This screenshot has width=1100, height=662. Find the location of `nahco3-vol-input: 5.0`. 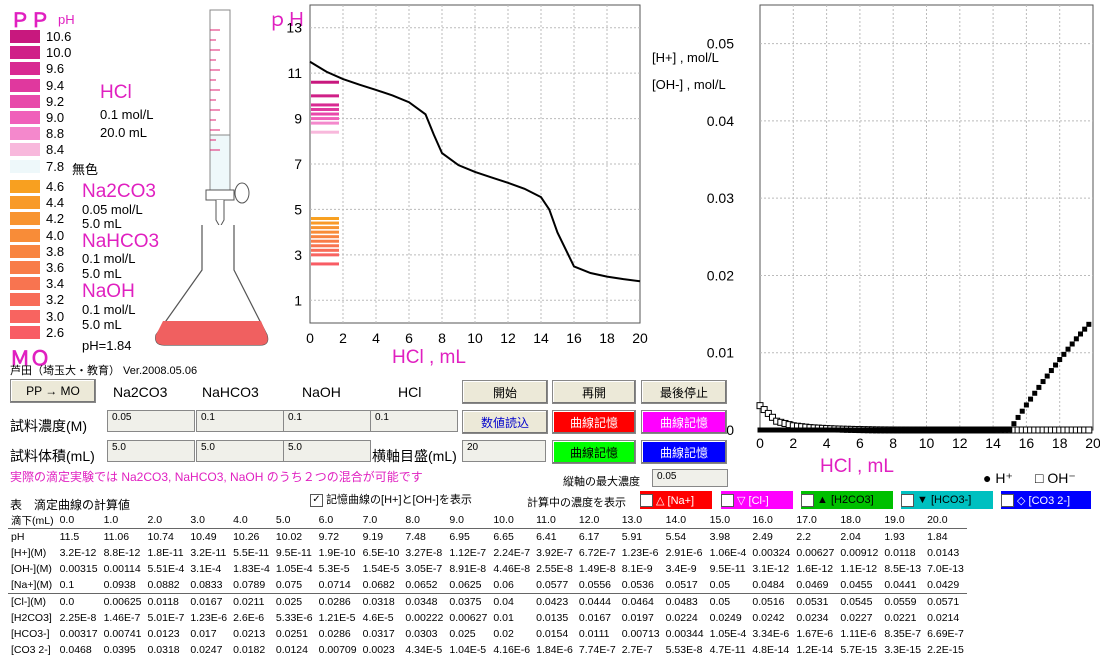

nahco3-vol-input: 5.0 is located at coordinates (240, 451).